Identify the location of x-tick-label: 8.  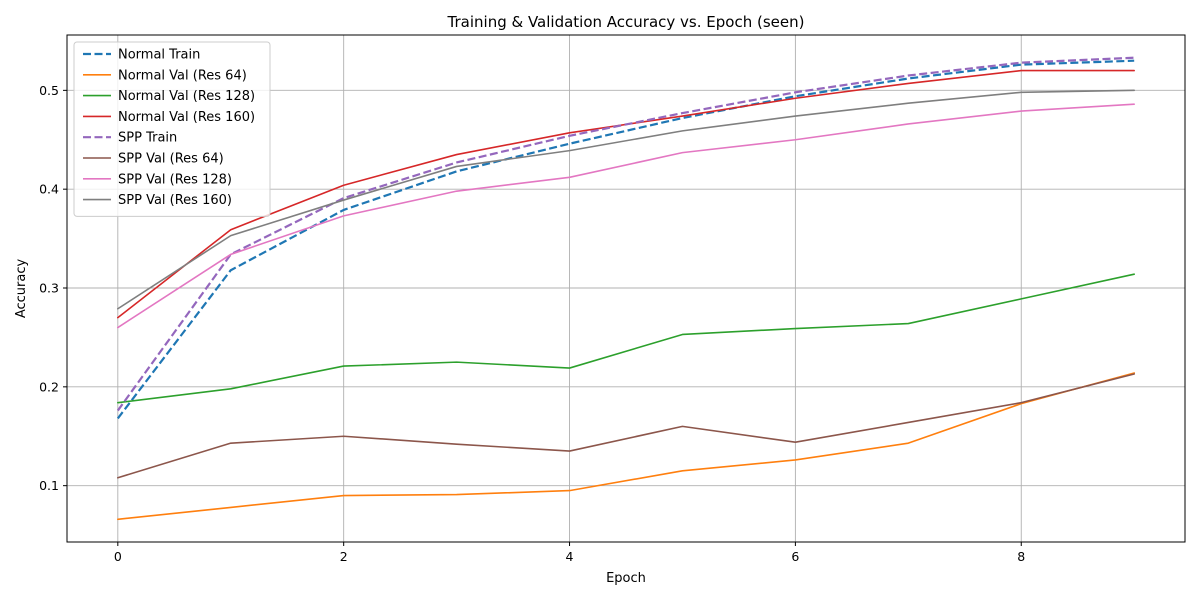
(1021, 556).